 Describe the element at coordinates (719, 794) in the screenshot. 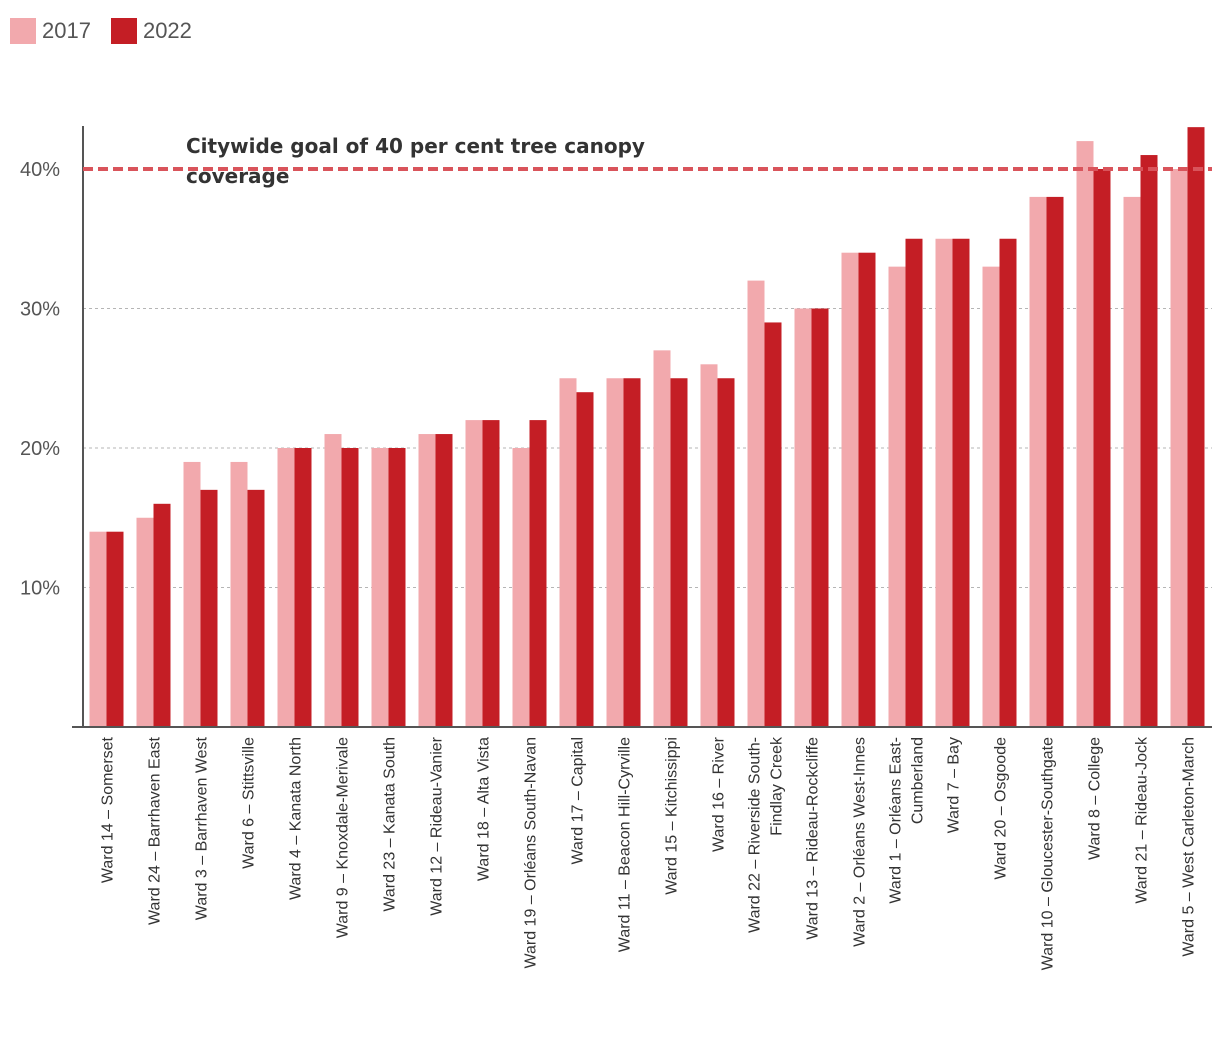

I see `x-tick-label-line: Ward 16 – River` at that location.